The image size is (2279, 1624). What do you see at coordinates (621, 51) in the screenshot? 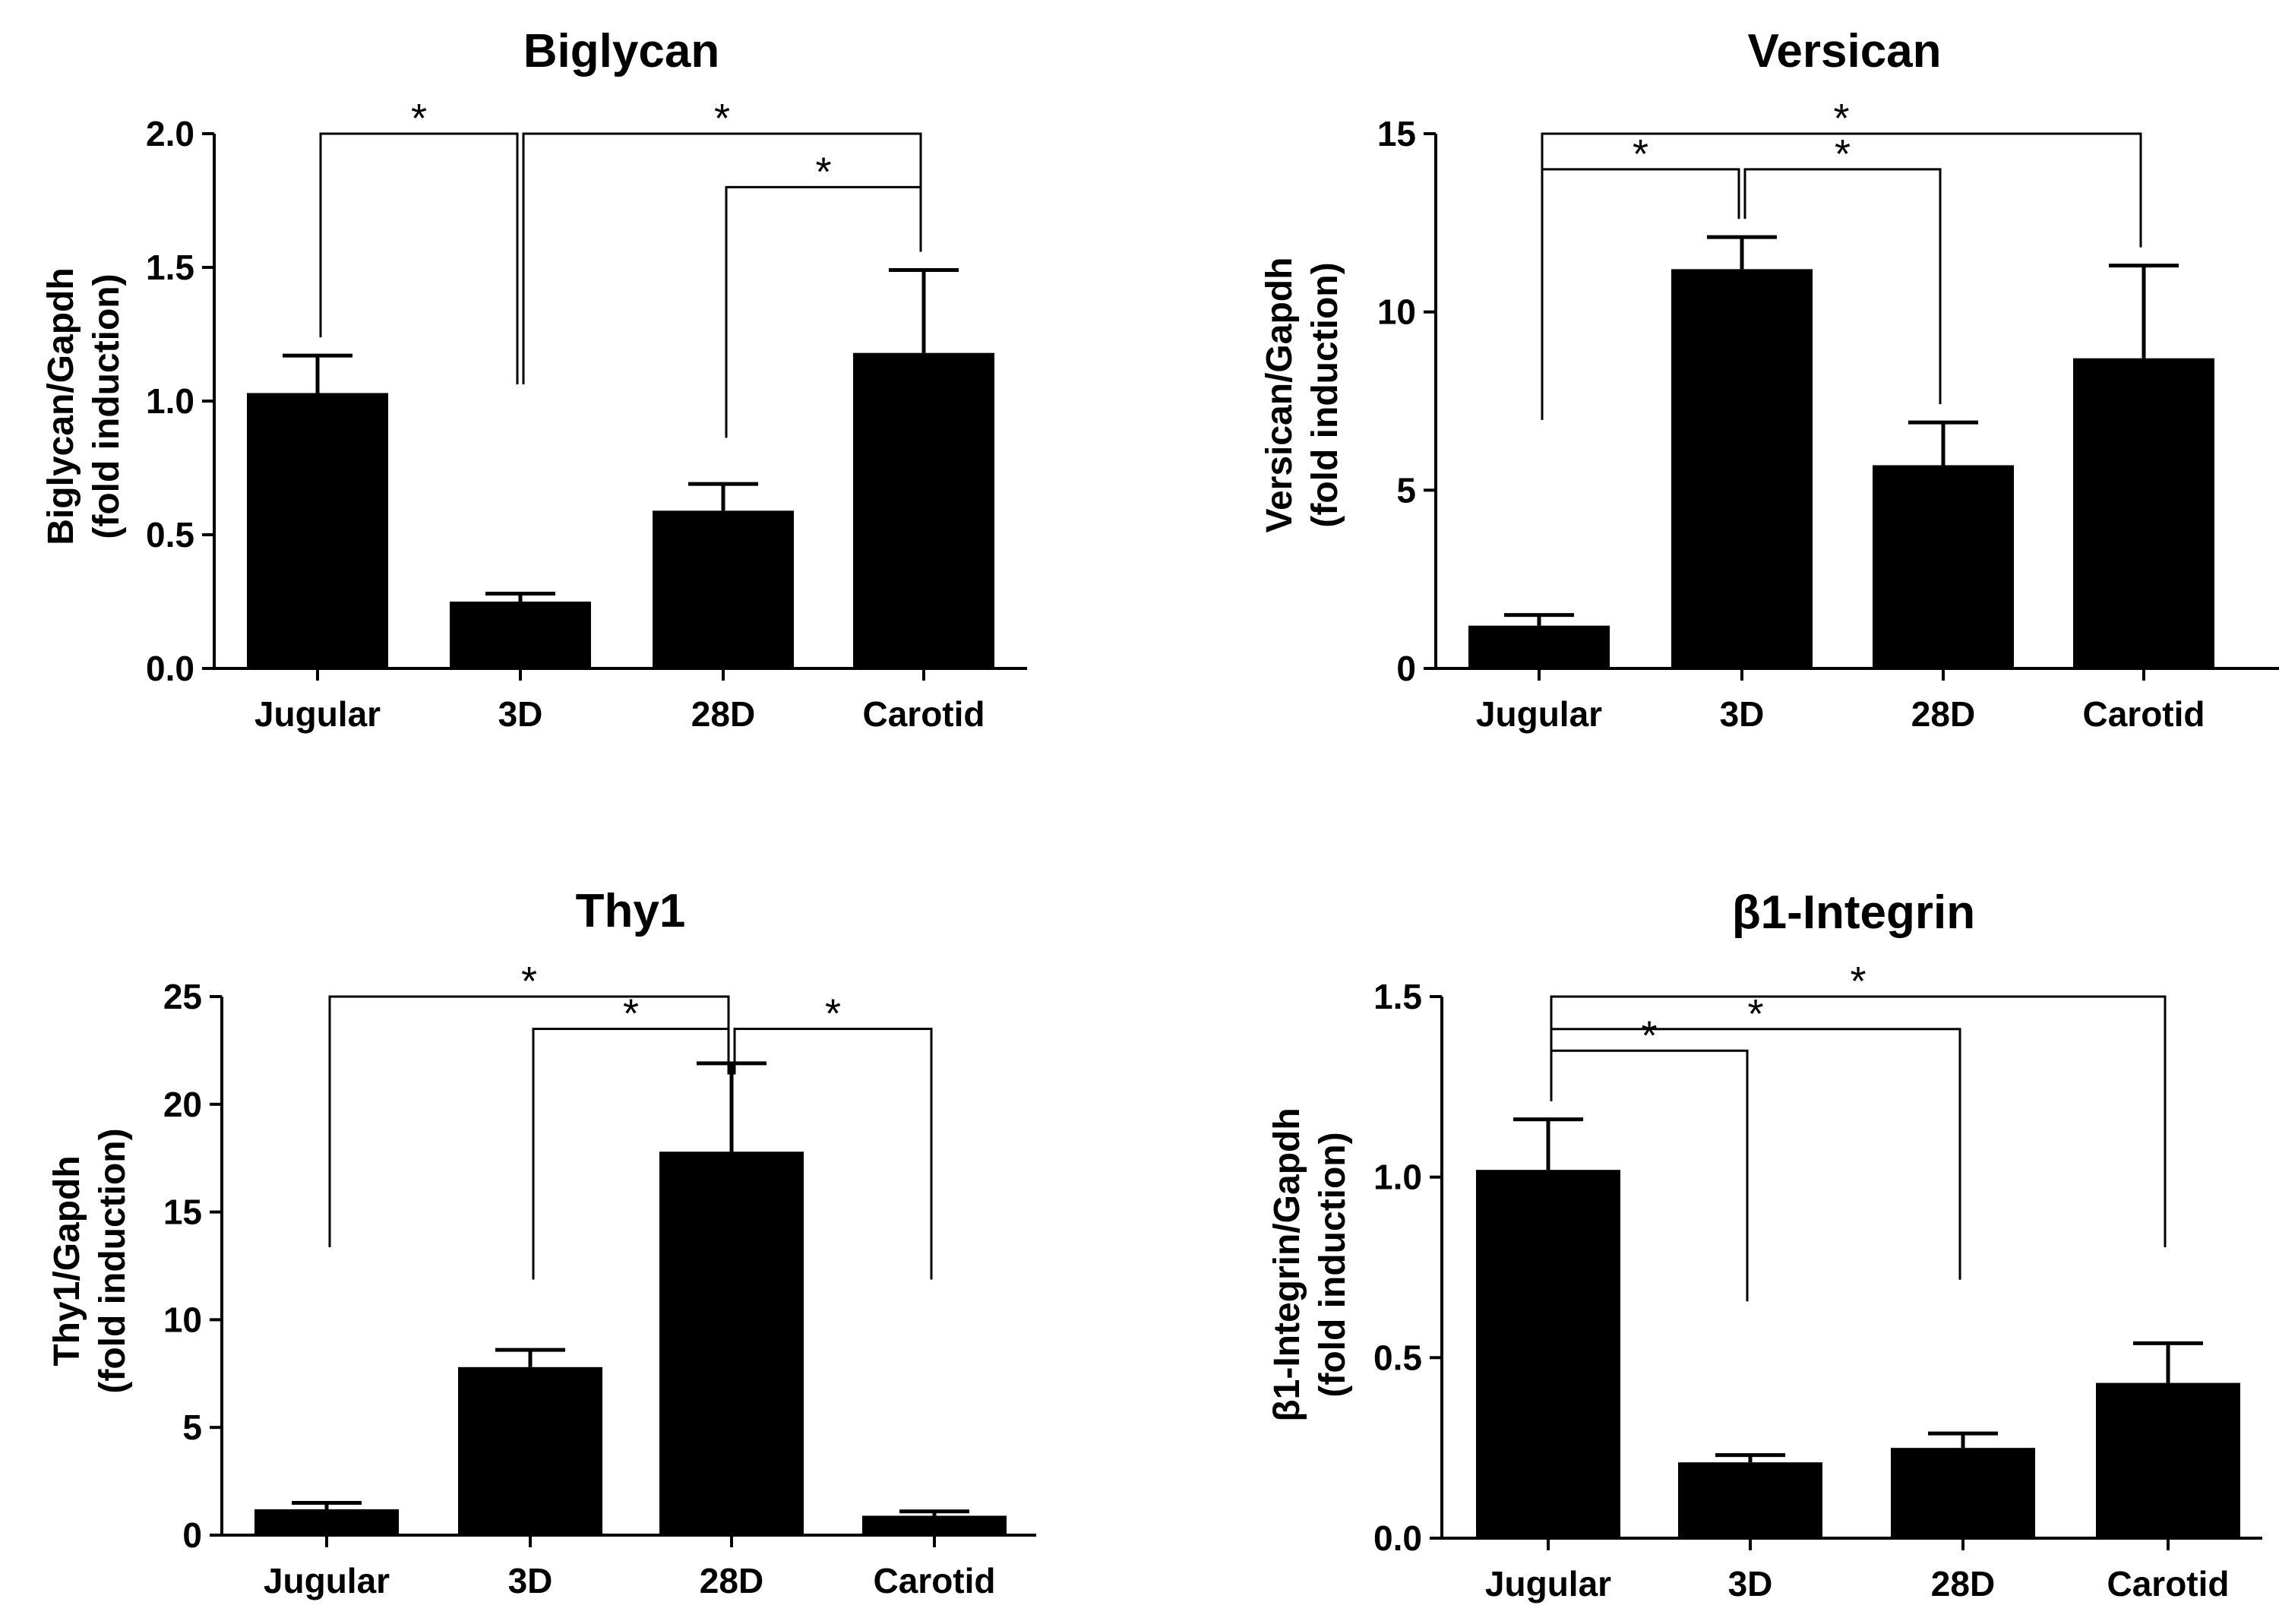
I see `chart-title: Biglycan` at bounding box center [621, 51].